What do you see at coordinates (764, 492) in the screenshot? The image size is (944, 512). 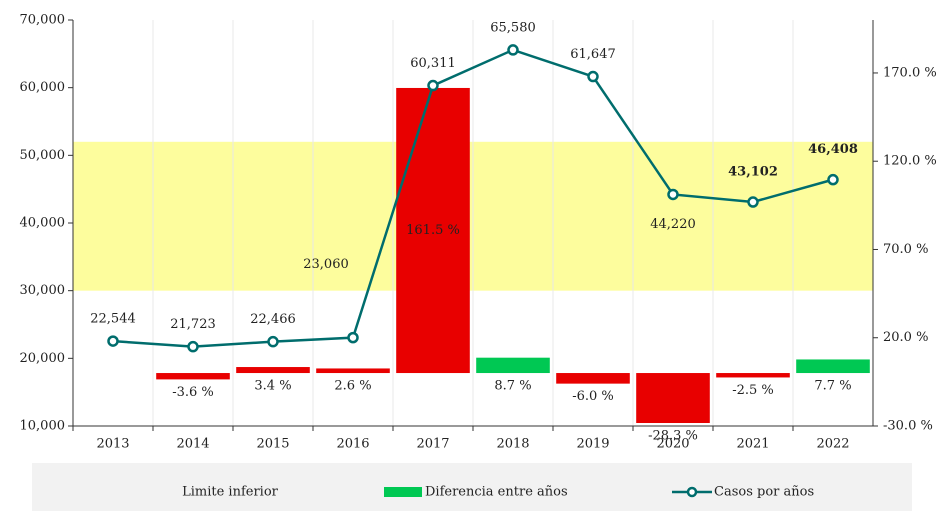 I see `legend-label: Casos por años` at bounding box center [764, 492].